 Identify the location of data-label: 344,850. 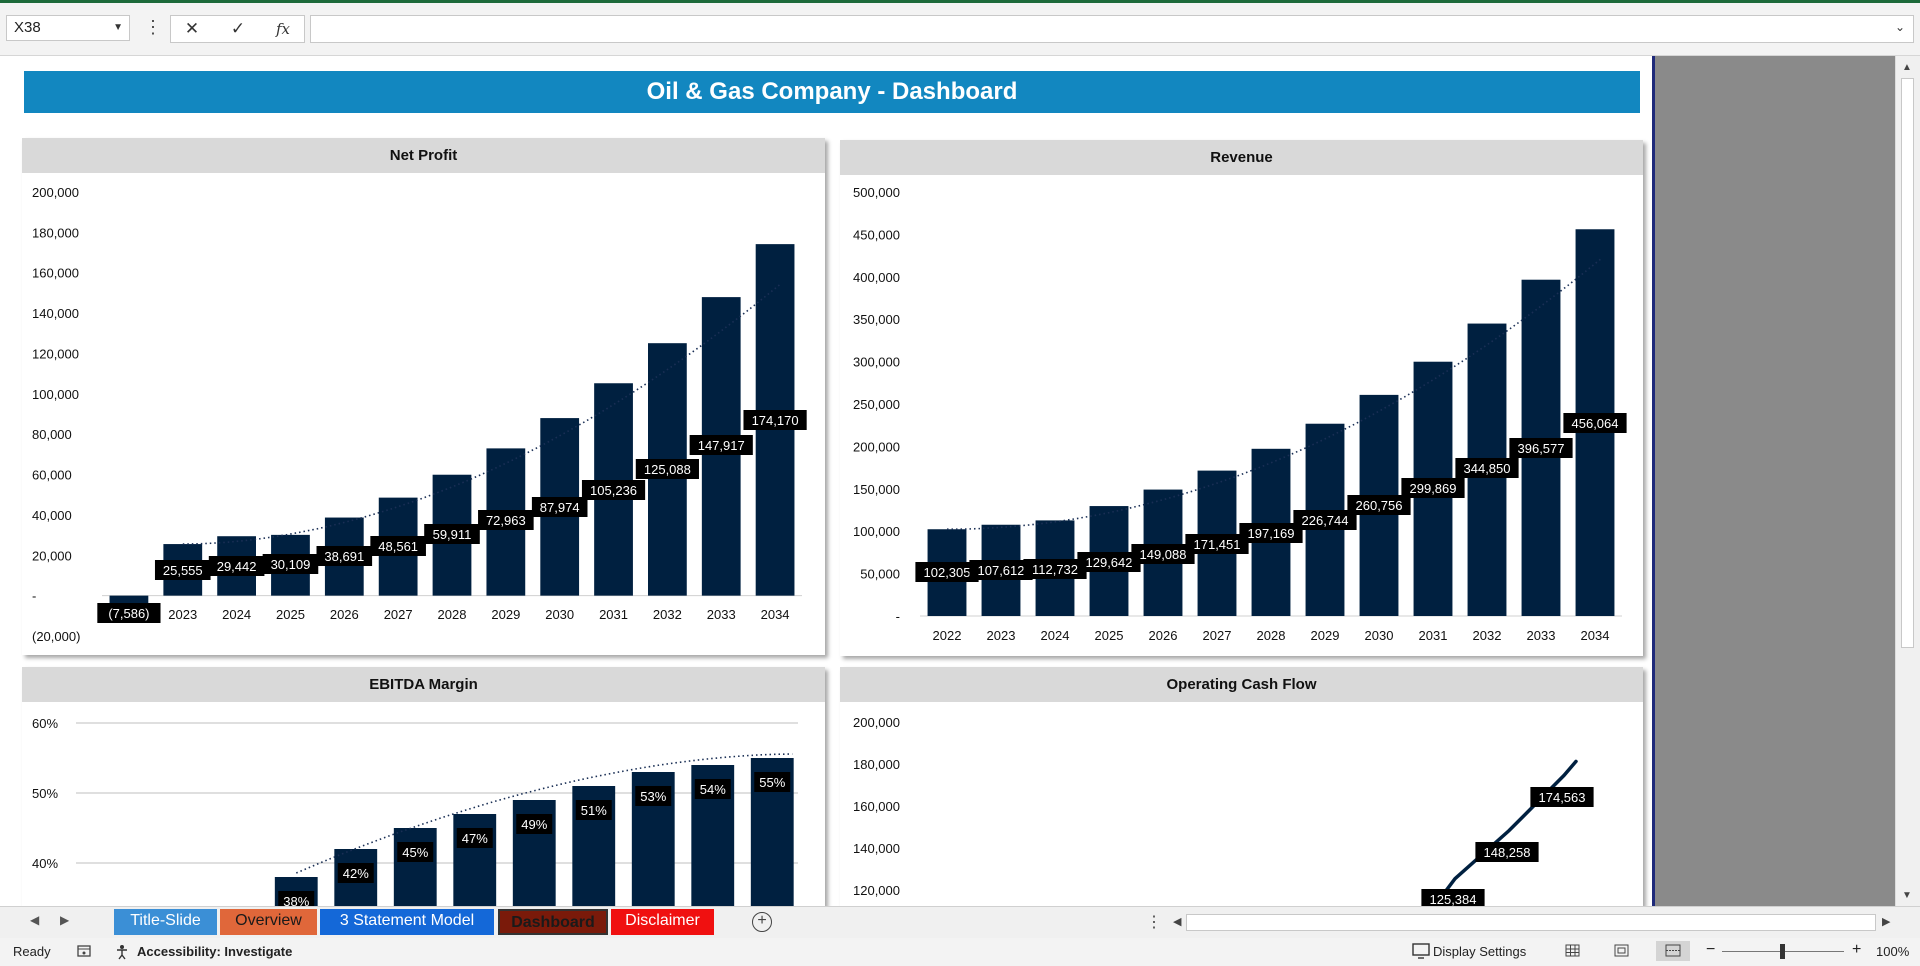
(1487, 468).